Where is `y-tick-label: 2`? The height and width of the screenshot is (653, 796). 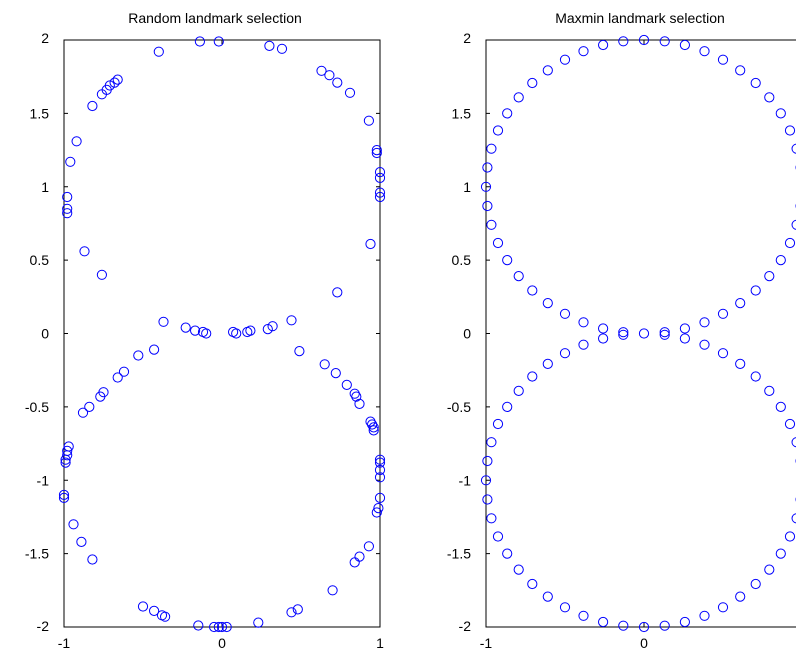
y-tick-label: 2 is located at coordinates (467, 38).